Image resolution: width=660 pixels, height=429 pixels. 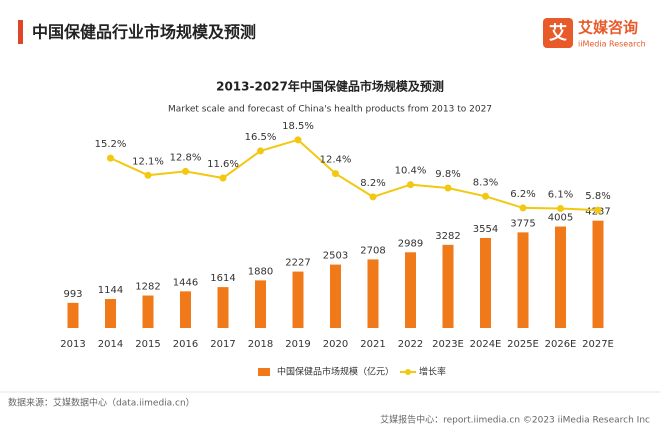 I want to click on logo-icon, so click(x=558, y=33).